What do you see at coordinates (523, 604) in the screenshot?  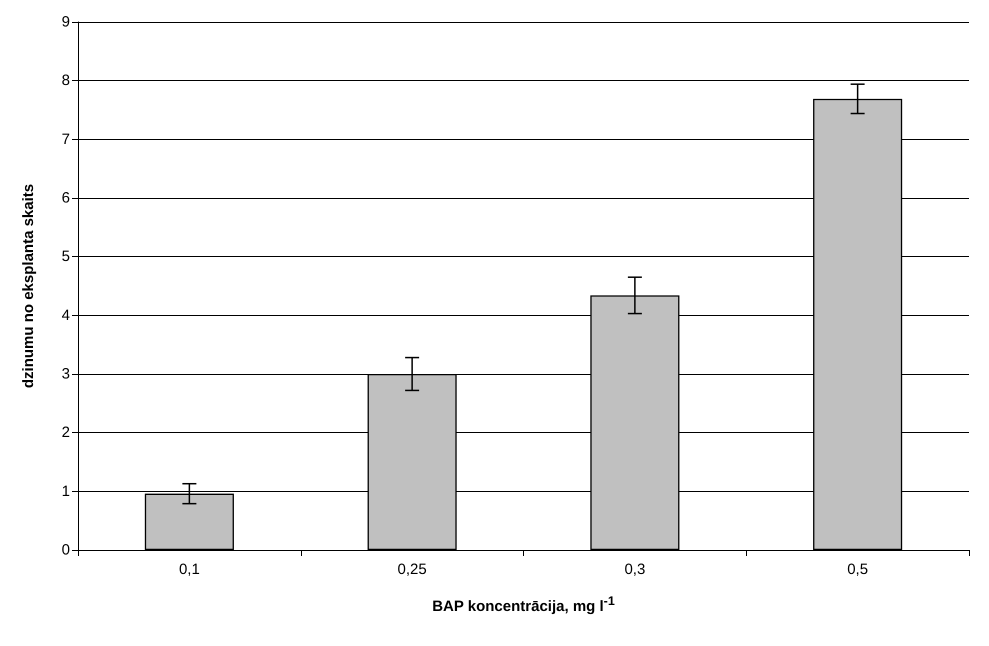 I see `x-axis-title: BAP koncentrācija, mg l$^{-1}$` at bounding box center [523, 604].